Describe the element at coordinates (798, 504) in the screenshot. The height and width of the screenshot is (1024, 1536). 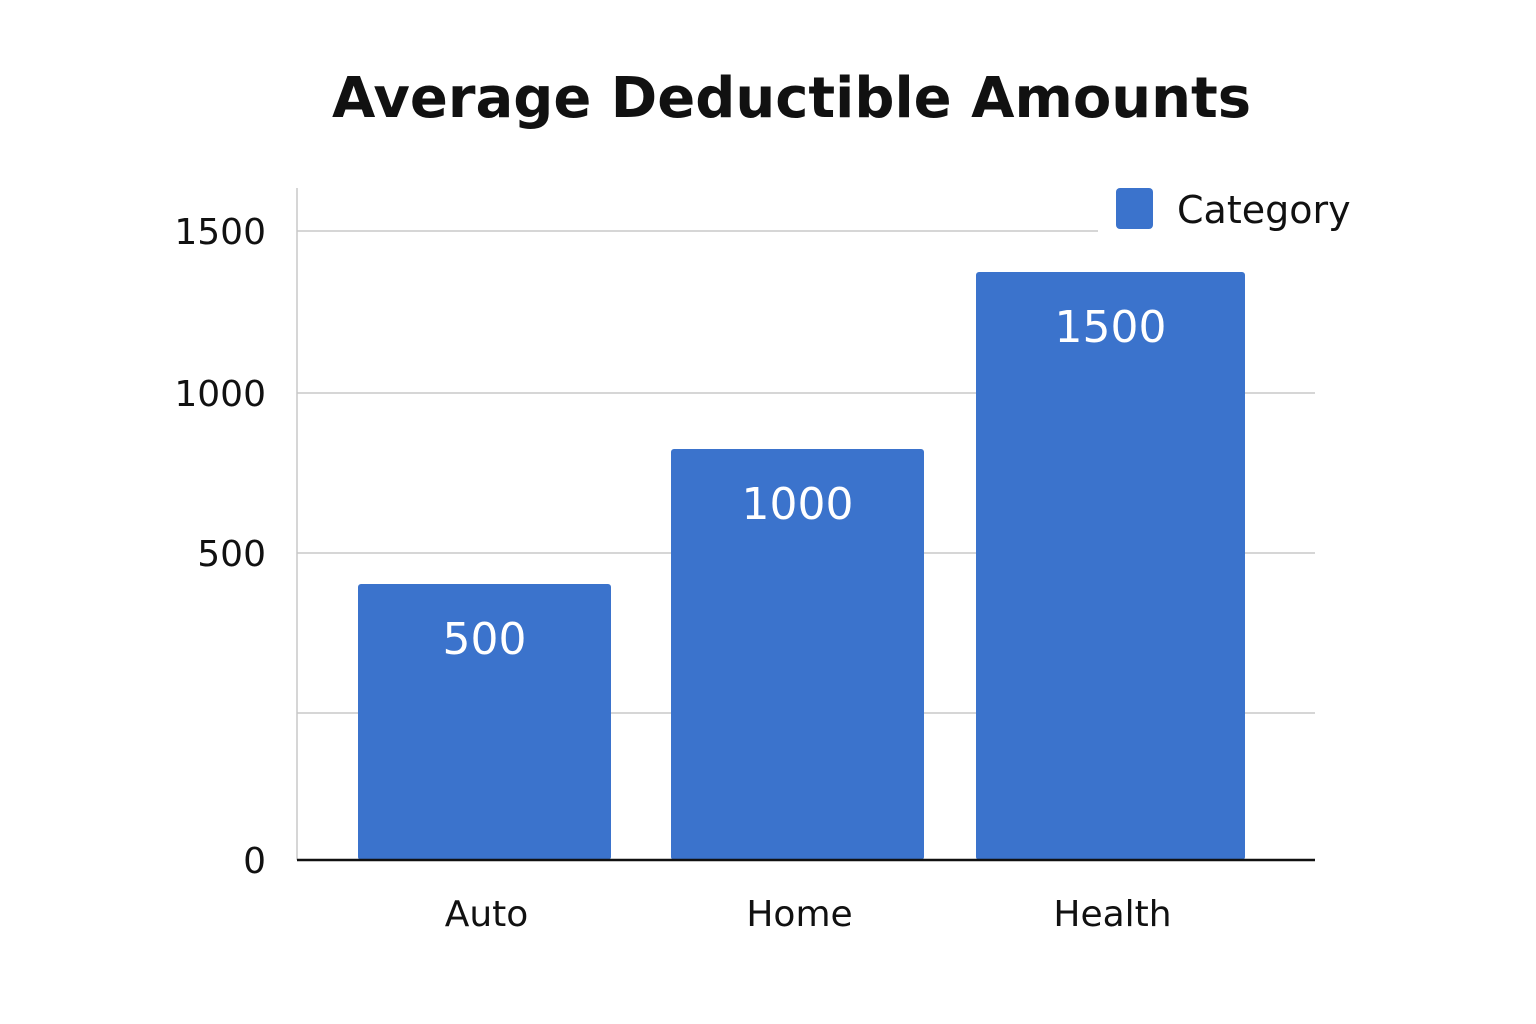
I see `data-label-home: 1000` at that location.